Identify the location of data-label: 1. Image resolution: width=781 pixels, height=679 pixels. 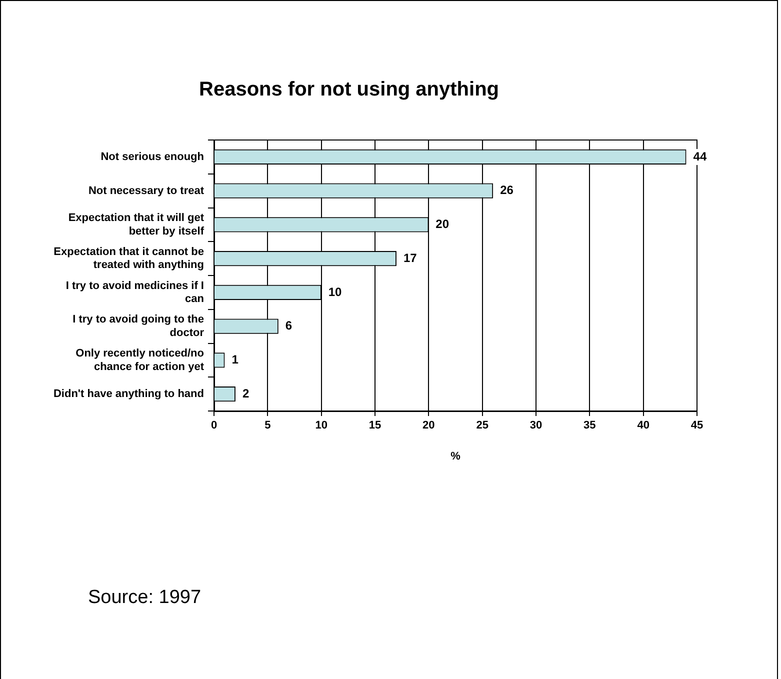
(235, 359).